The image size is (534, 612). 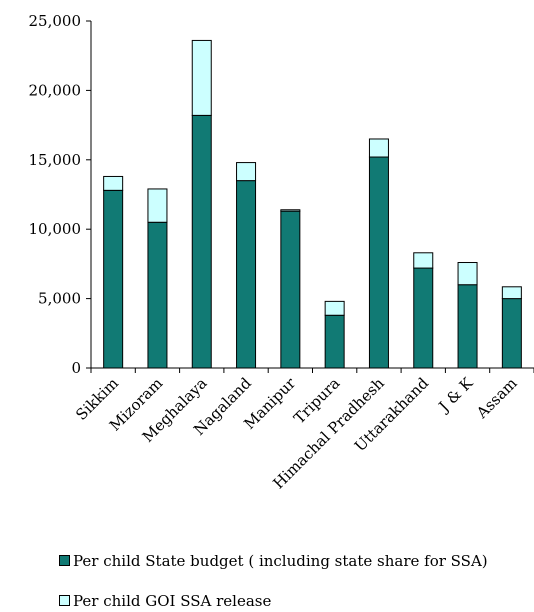 I want to click on y-axis: 0 5,000 10,000 15,000 20,000 25,000, so click(x=60, y=194).